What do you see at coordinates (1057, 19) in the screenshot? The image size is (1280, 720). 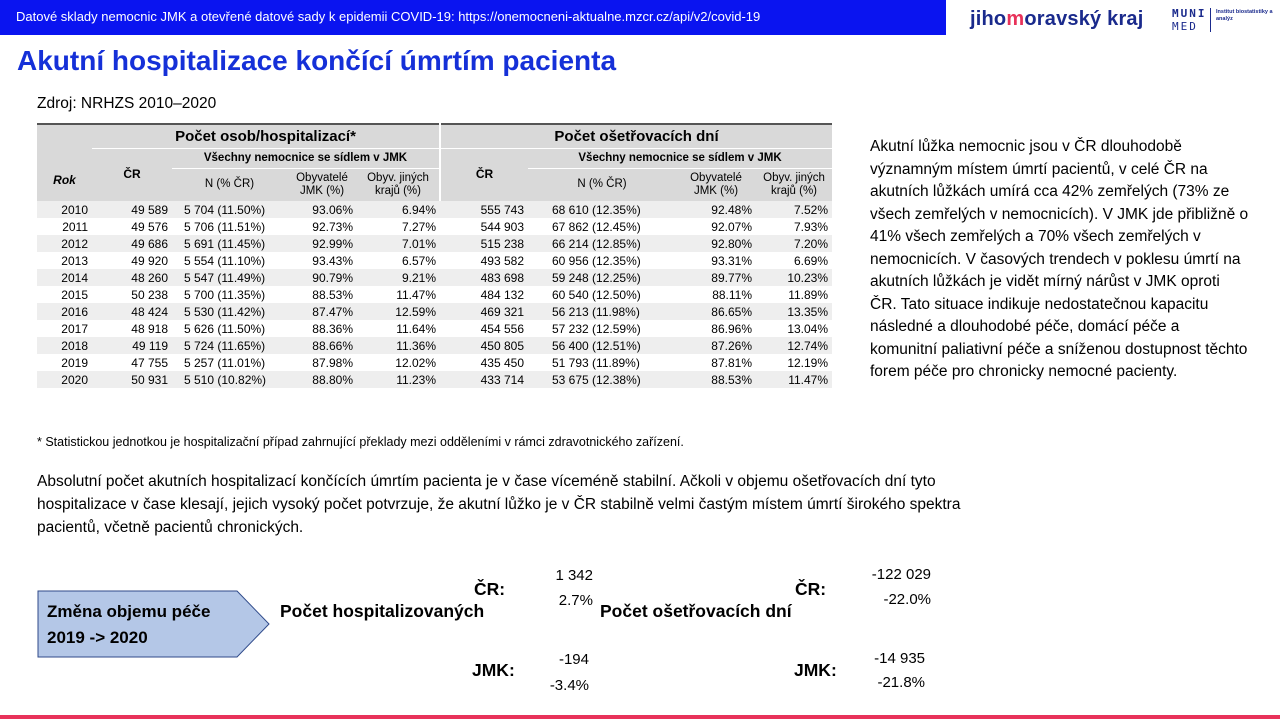 I see `jmk-logo: jihomoravský kraj` at bounding box center [1057, 19].